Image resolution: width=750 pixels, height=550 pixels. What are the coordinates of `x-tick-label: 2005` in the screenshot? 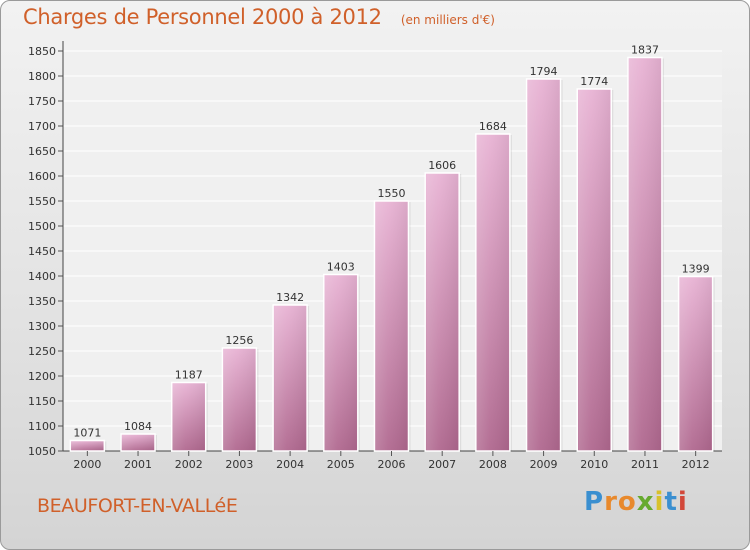 It's located at (341, 464).